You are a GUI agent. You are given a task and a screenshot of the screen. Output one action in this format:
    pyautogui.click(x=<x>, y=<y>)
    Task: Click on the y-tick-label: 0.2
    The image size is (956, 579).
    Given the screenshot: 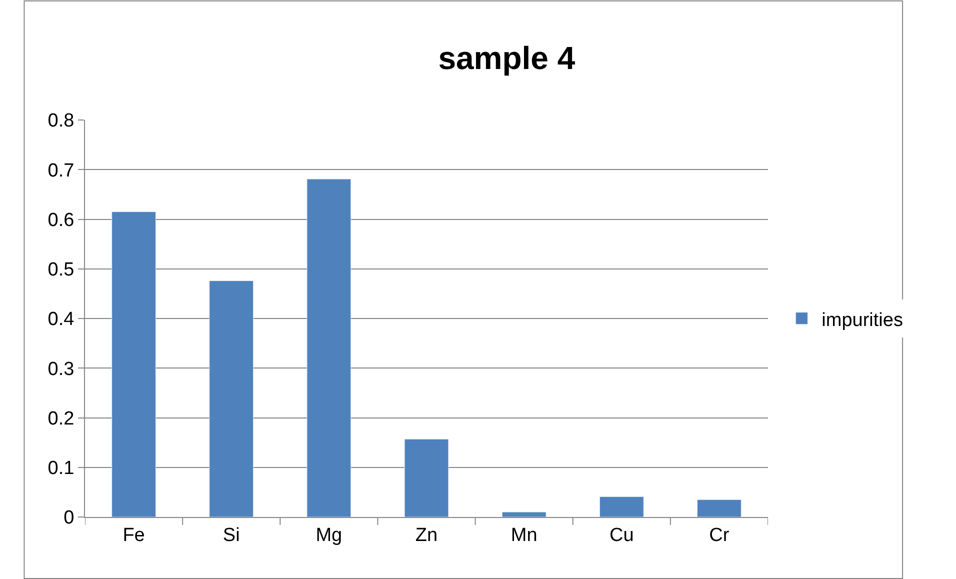 What is the action you would take?
    pyautogui.click(x=61, y=419)
    